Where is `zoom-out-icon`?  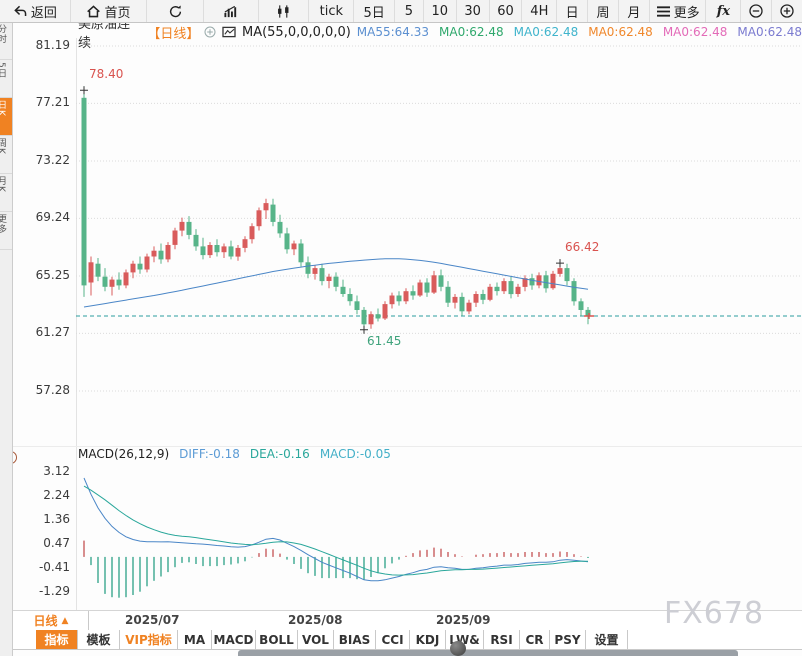
zoom-out-icon is located at coordinates (756, 11).